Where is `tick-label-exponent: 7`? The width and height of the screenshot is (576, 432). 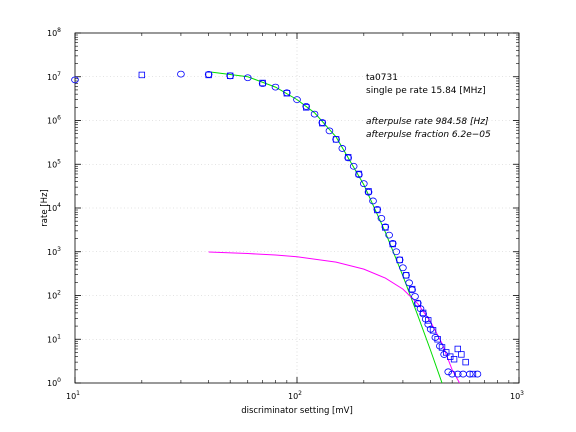 tick-label-exponent: 7 is located at coordinates (59, 74).